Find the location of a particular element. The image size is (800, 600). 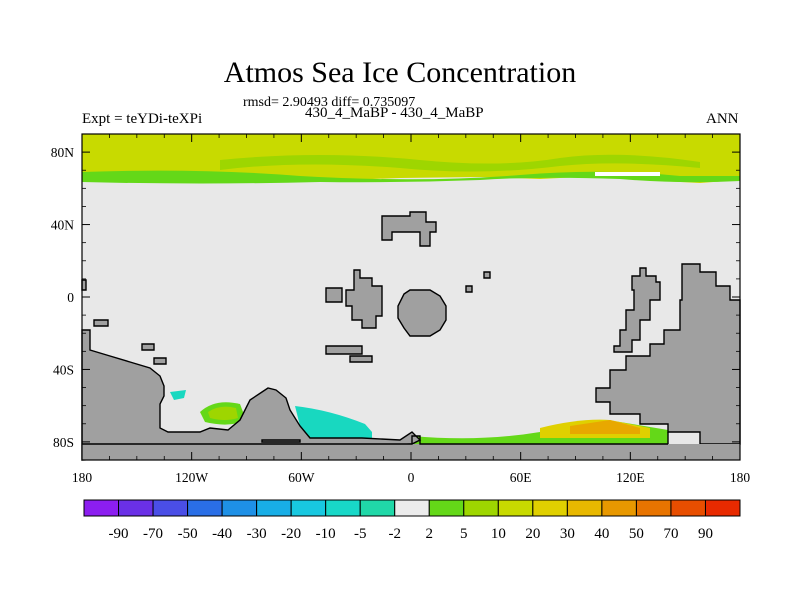

colorbar-label: 90 is located at coordinates (705, 534).